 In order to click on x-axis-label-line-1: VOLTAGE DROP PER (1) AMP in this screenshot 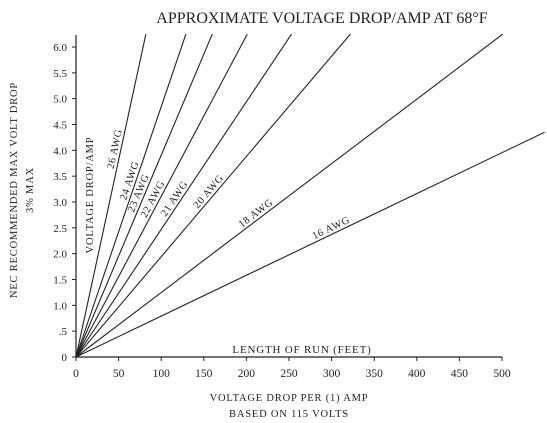, I will do `click(289, 398)`.